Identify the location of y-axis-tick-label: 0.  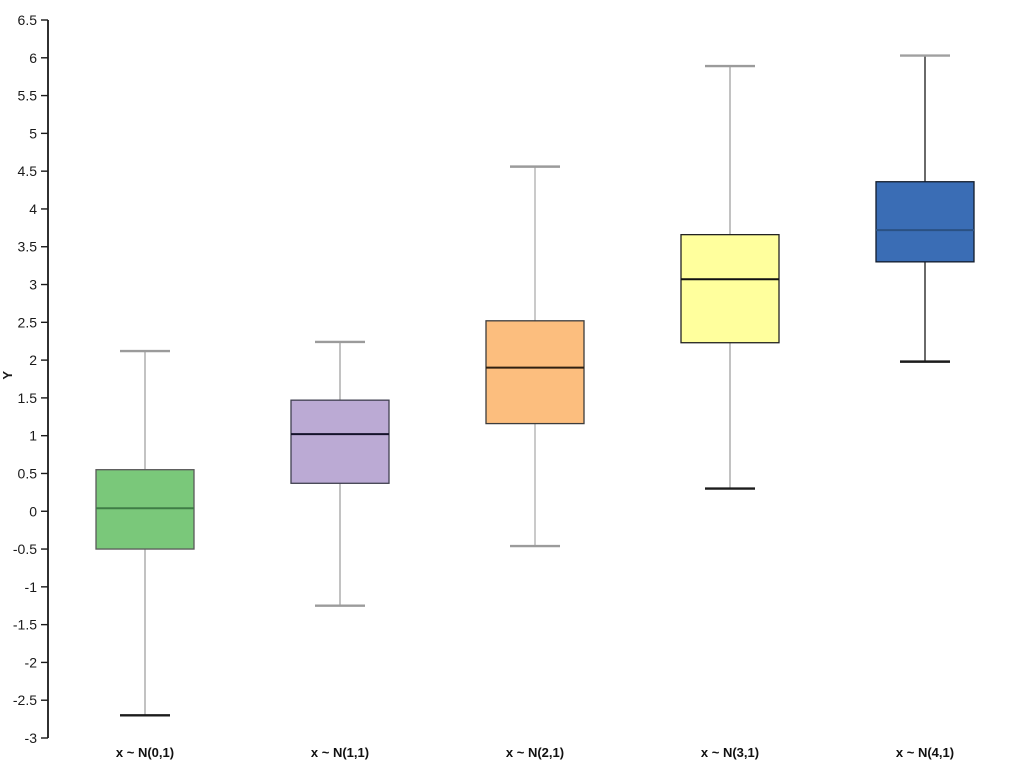
(33, 511).